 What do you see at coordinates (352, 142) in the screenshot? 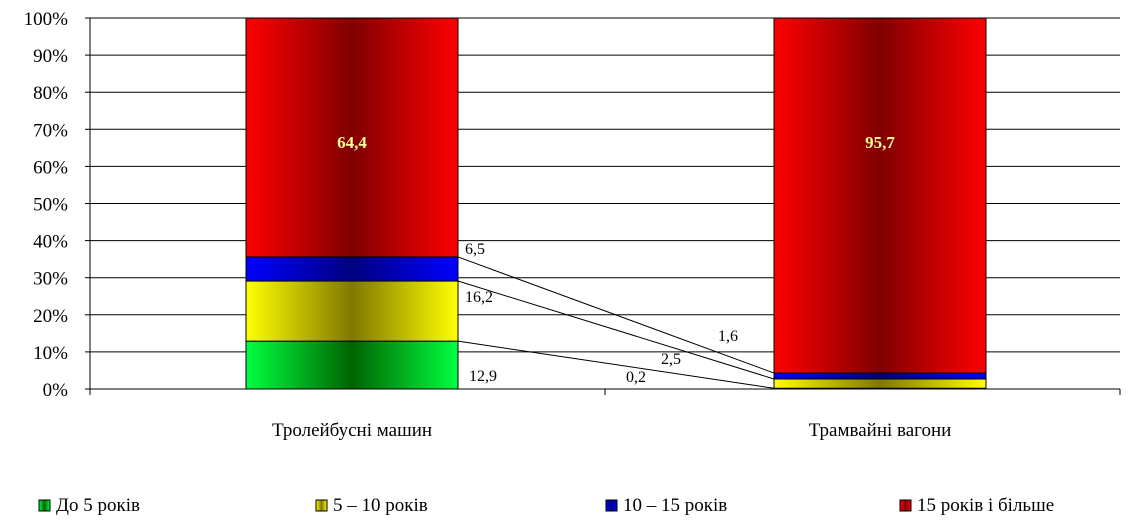
I see `data-label-main: 64,4` at bounding box center [352, 142].